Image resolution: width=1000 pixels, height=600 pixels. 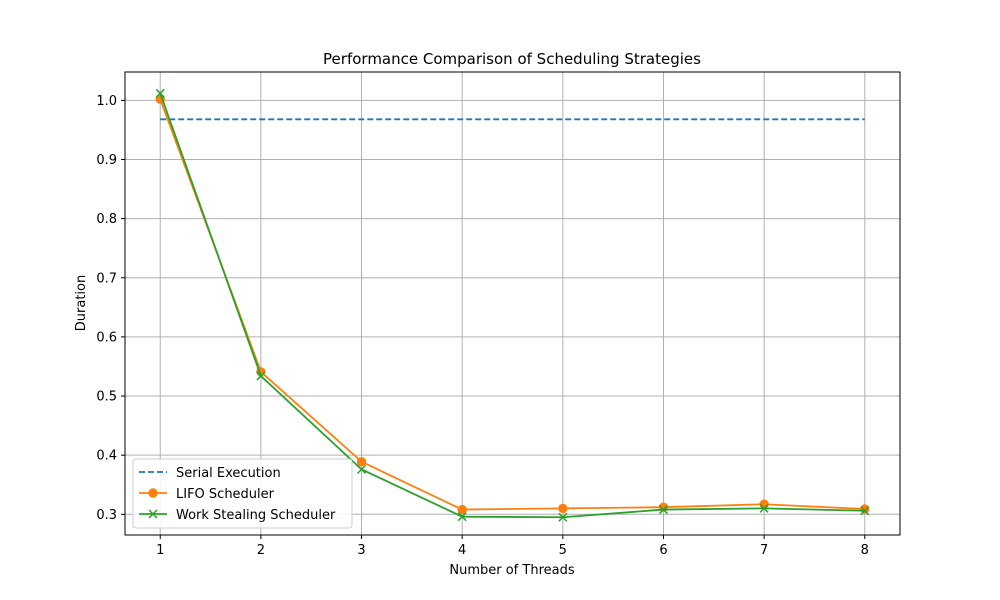 What do you see at coordinates (106, 515) in the screenshot?
I see `y-tick-label: 0.3` at bounding box center [106, 515].